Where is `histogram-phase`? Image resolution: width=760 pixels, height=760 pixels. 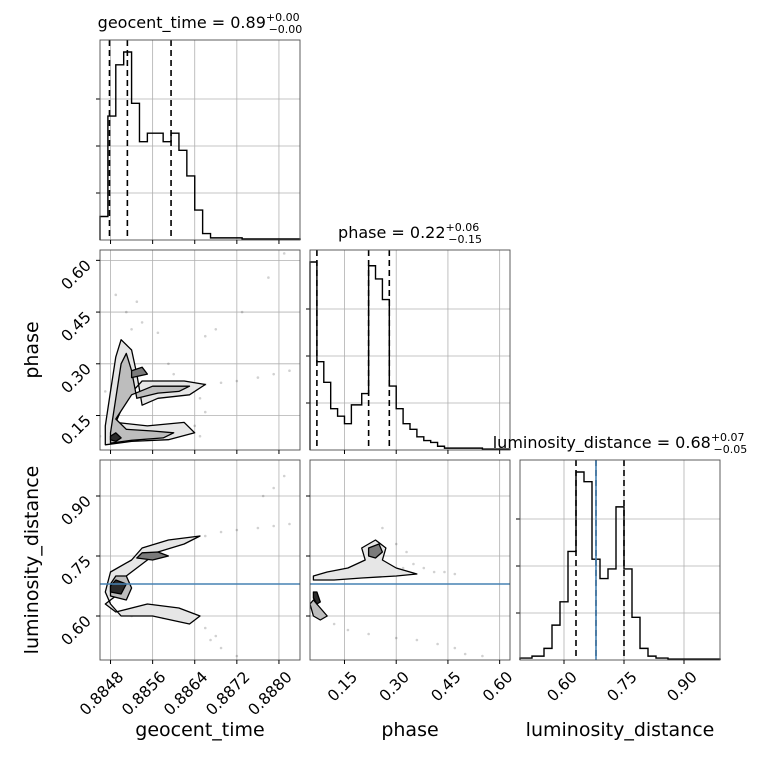 histogram-phase is located at coordinates (410, 355).